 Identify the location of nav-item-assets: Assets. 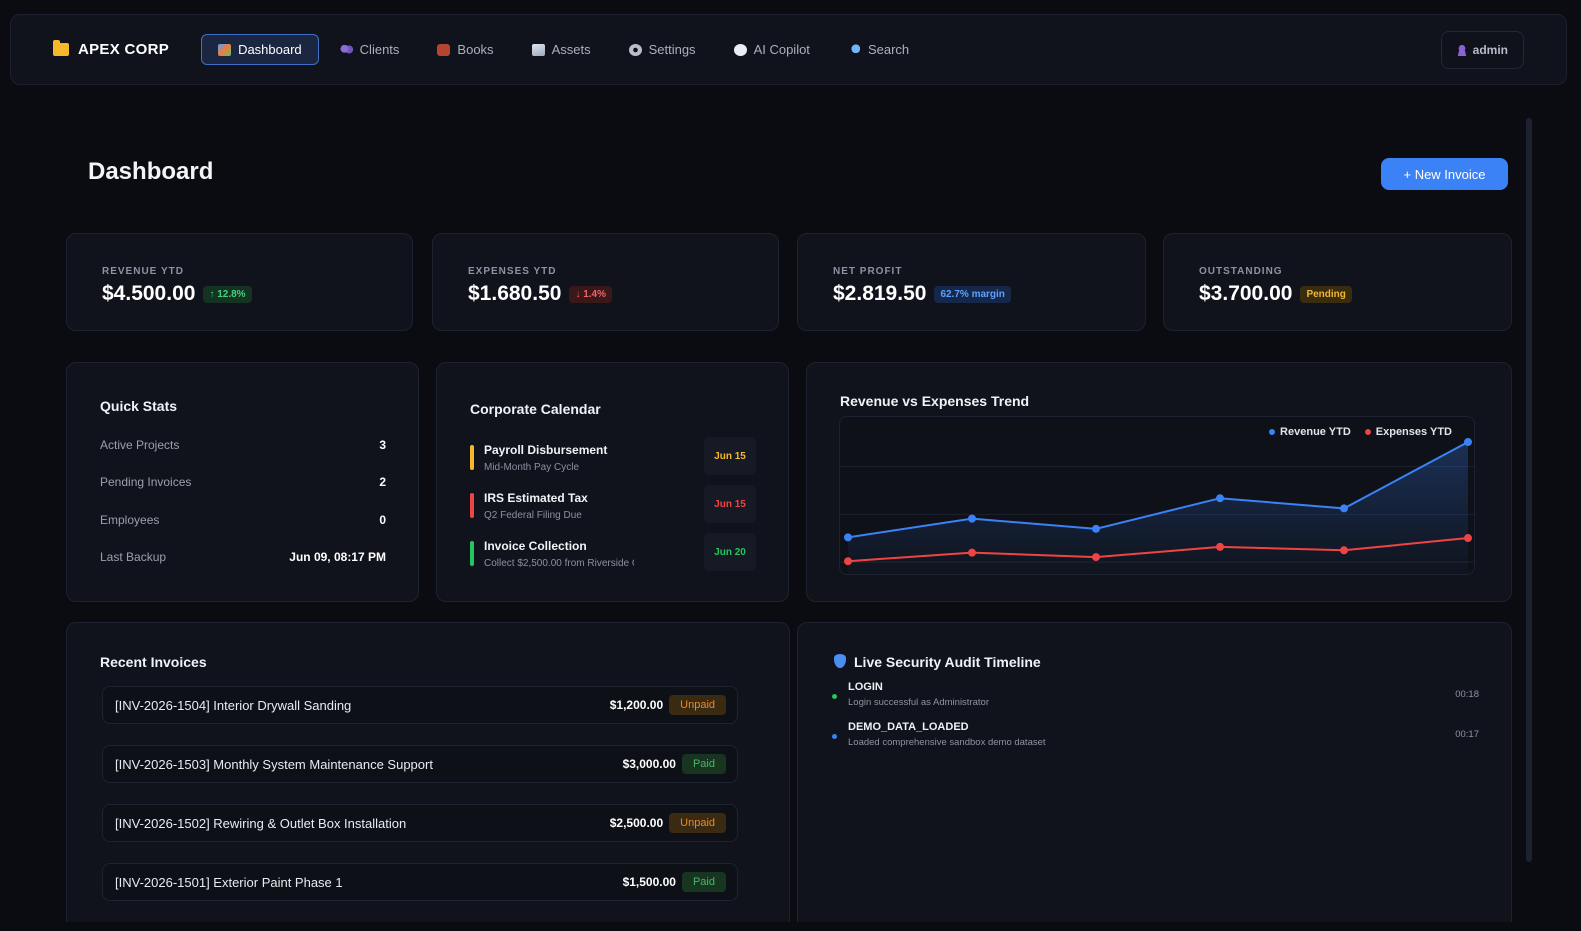
(561, 49).